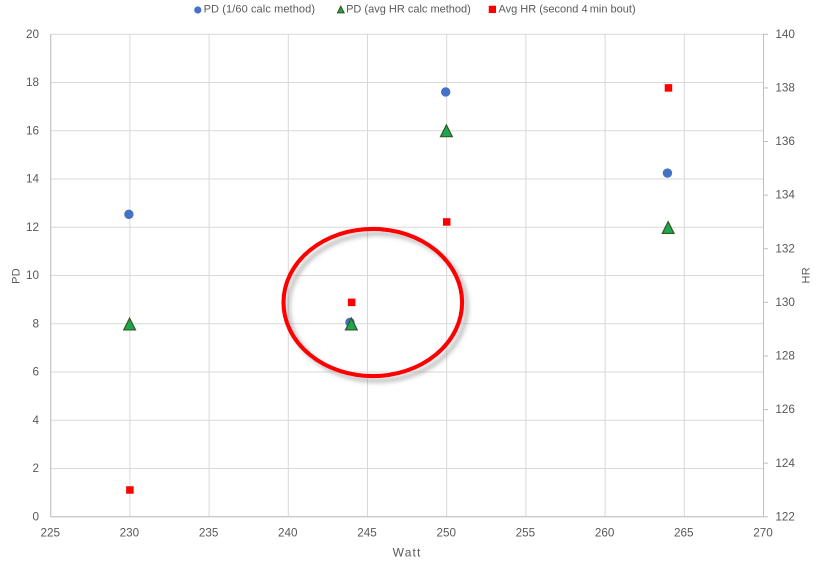 This screenshot has width=822, height=570. What do you see at coordinates (260, 10) in the screenshot?
I see `svg-text: PD (1/60 calc method)` at bounding box center [260, 10].